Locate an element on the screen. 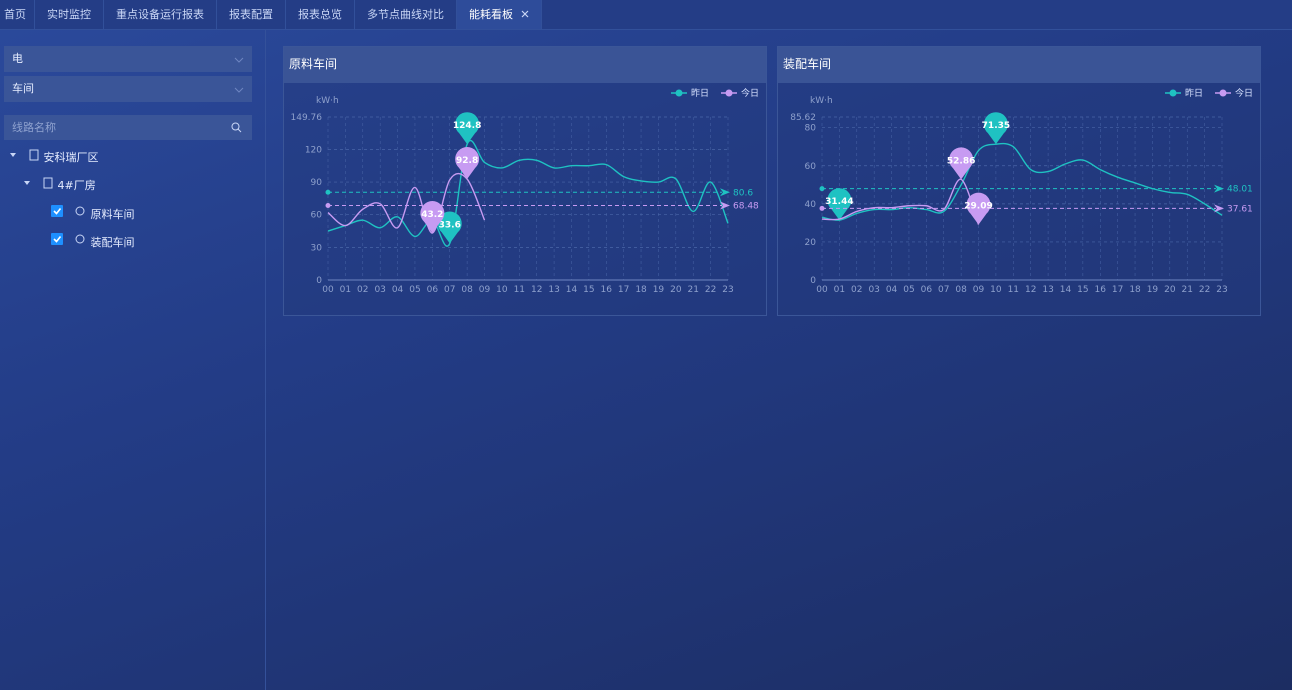 The width and height of the screenshot is (1292, 690). node-label: 4#厂房 is located at coordinates (76, 185).